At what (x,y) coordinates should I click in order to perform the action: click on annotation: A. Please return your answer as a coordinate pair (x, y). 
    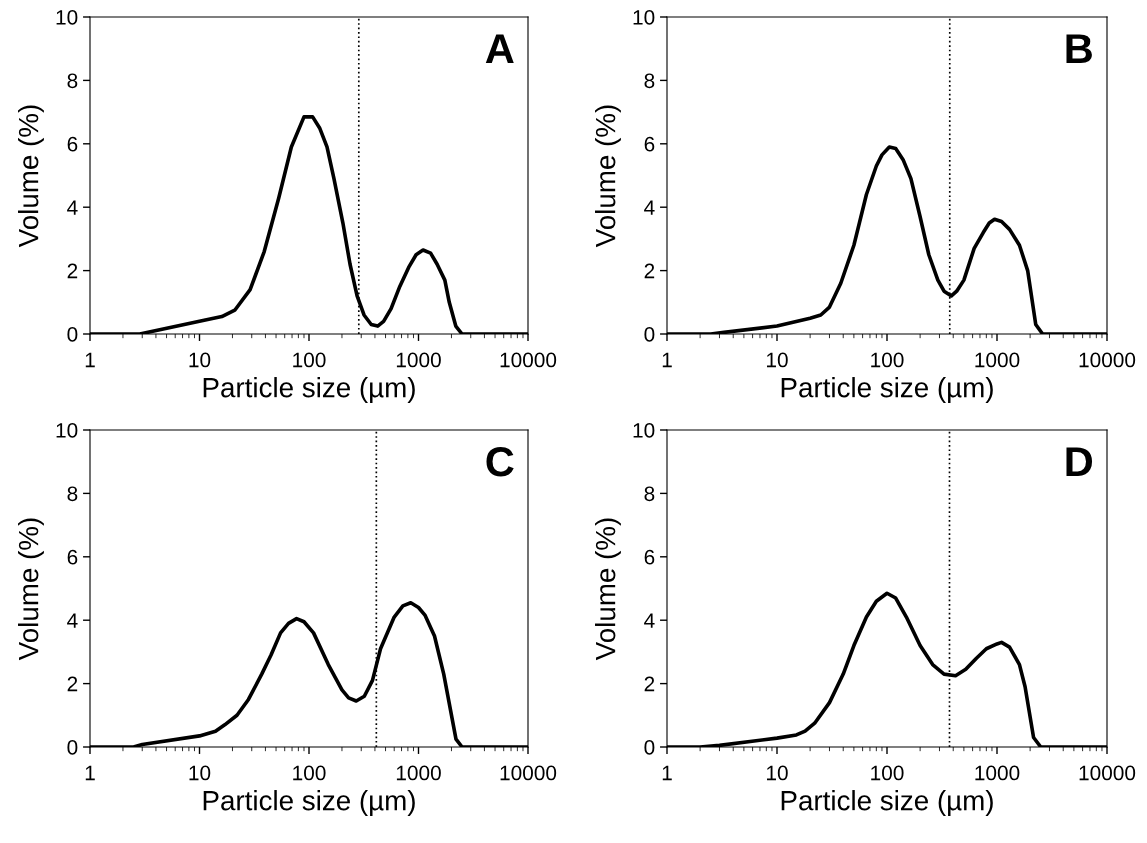
    Looking at the image, I should click on (499, 49).